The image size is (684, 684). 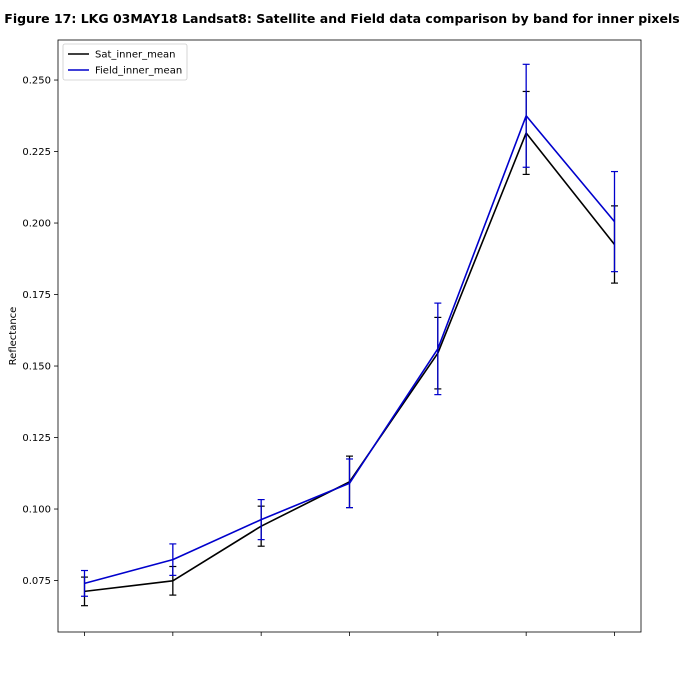 What do you see at coordinates (36, 438) in the screenshot?
I see `y-tick-label: 0.125` at bounding box center [36, 438].